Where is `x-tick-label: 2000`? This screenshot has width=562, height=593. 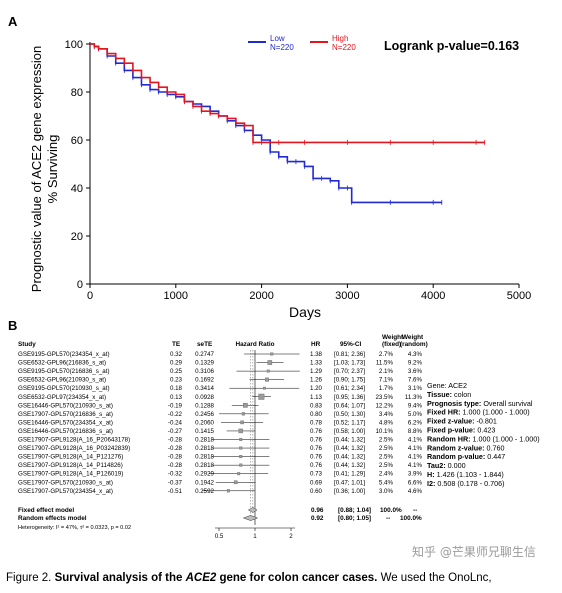
x-tick-label: 2000 is located at coordinates (261, 296).